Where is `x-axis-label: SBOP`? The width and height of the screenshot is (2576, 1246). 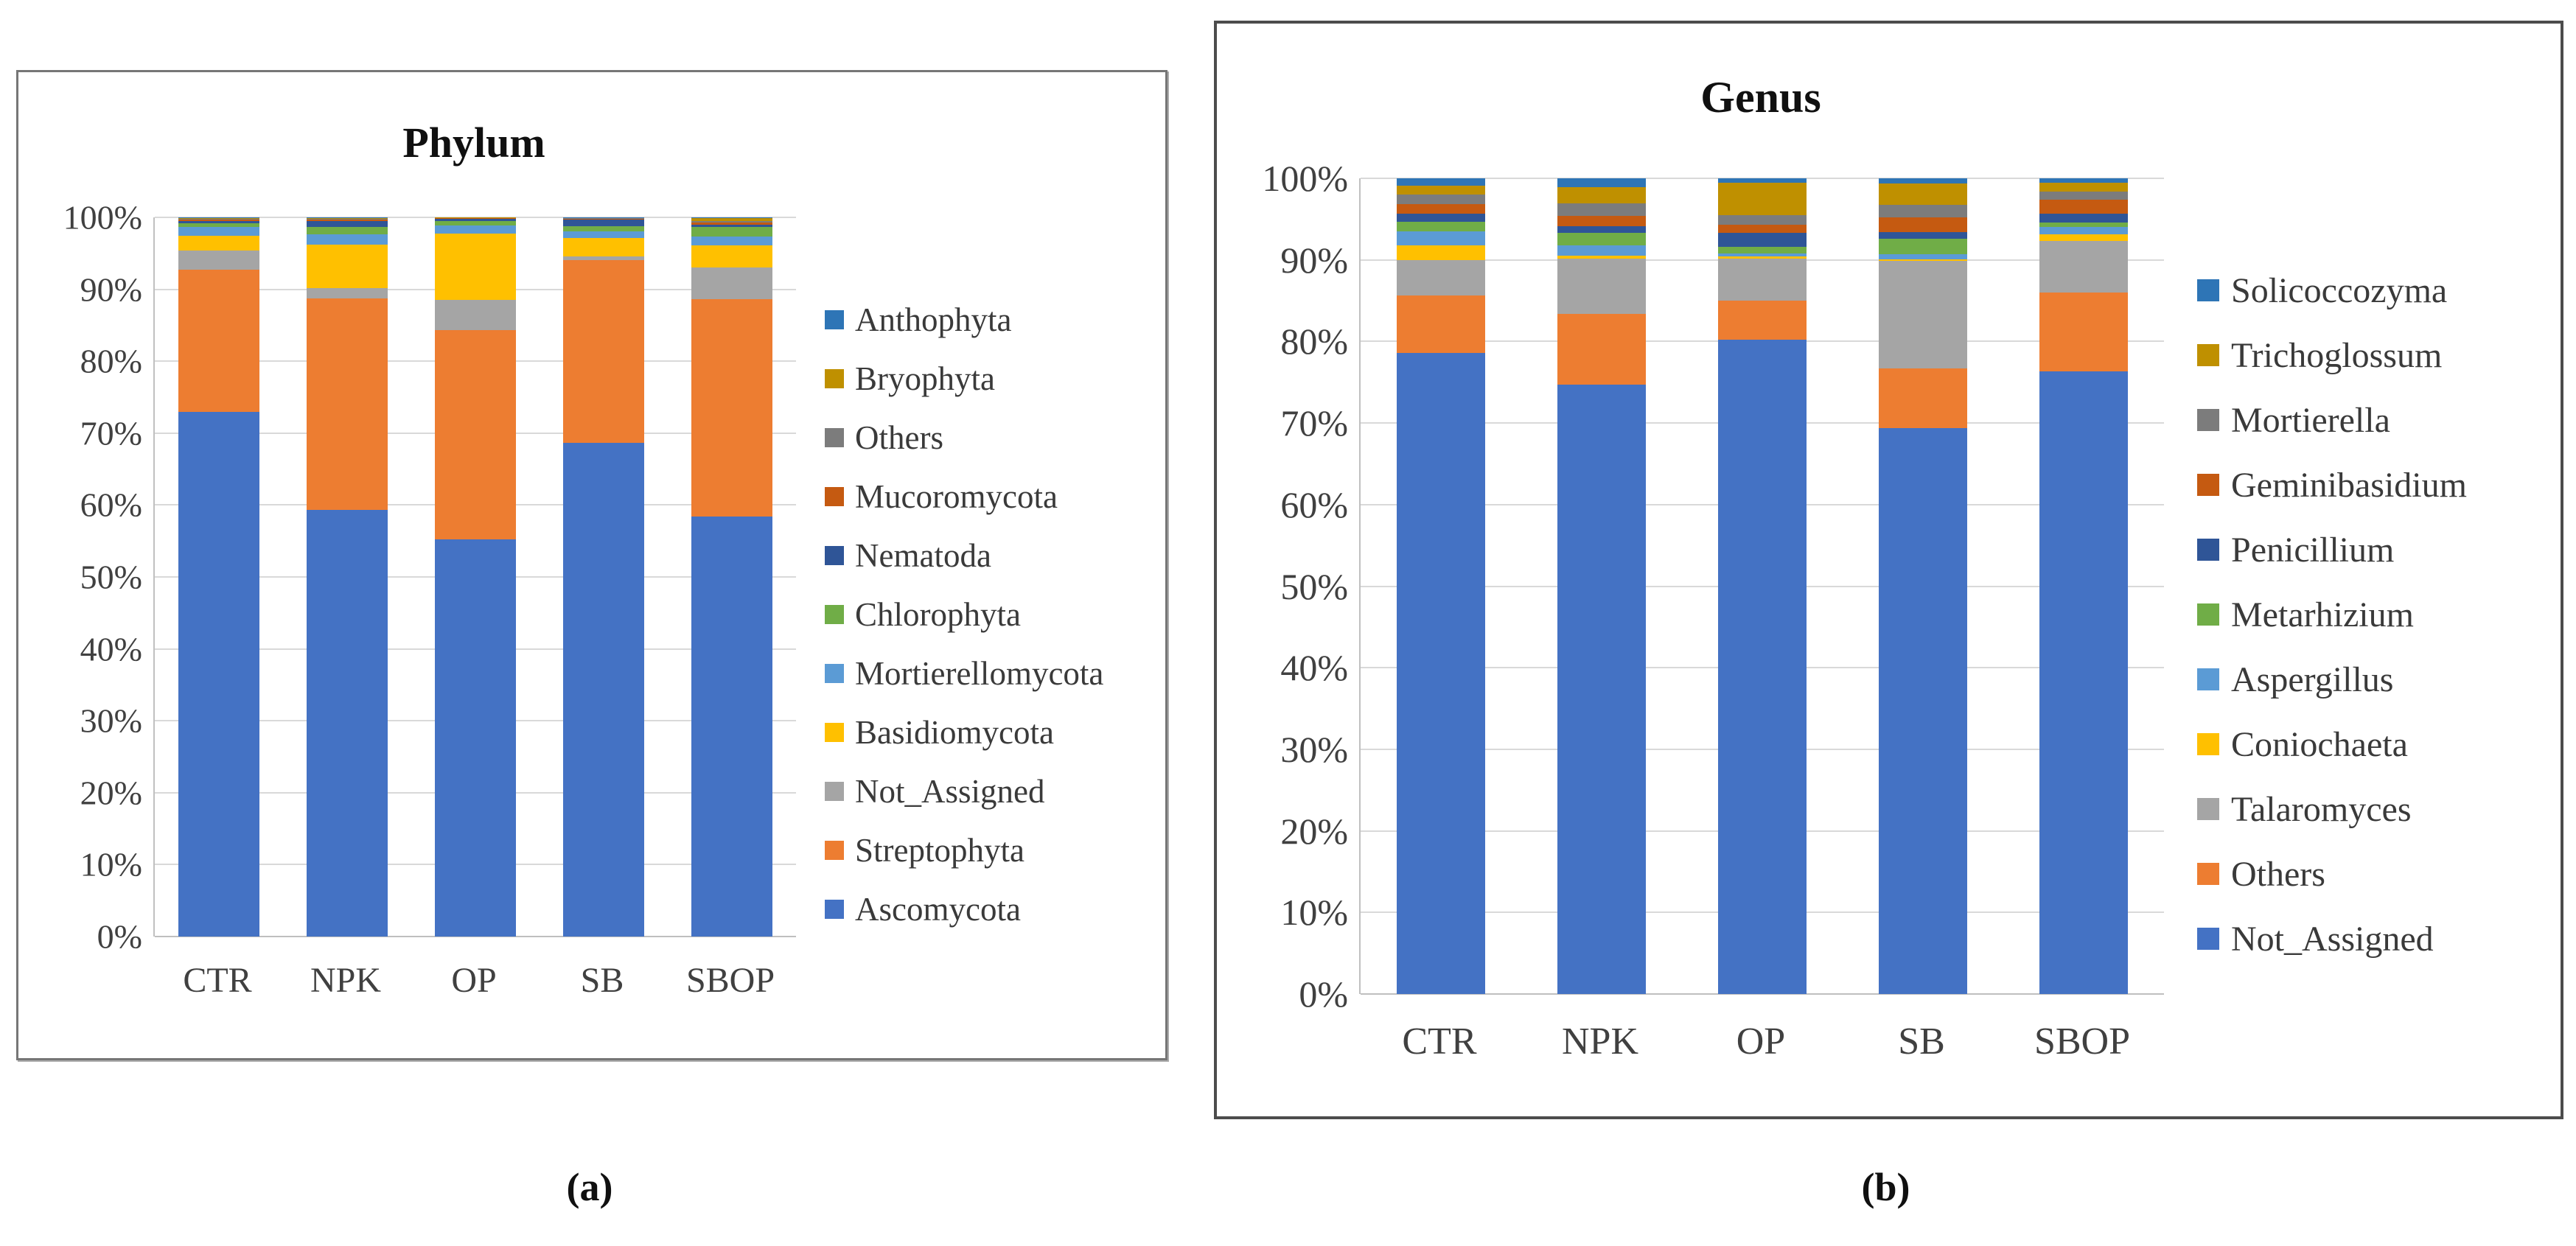
x-axis-label: SBOP is located at coordinates (2082, 1042).